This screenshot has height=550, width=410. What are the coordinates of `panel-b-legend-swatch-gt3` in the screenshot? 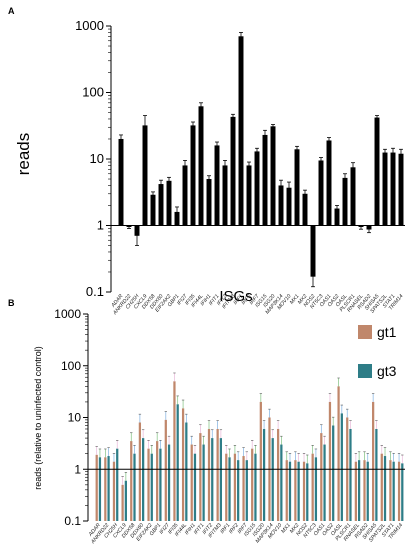 It's located at (365, 371).